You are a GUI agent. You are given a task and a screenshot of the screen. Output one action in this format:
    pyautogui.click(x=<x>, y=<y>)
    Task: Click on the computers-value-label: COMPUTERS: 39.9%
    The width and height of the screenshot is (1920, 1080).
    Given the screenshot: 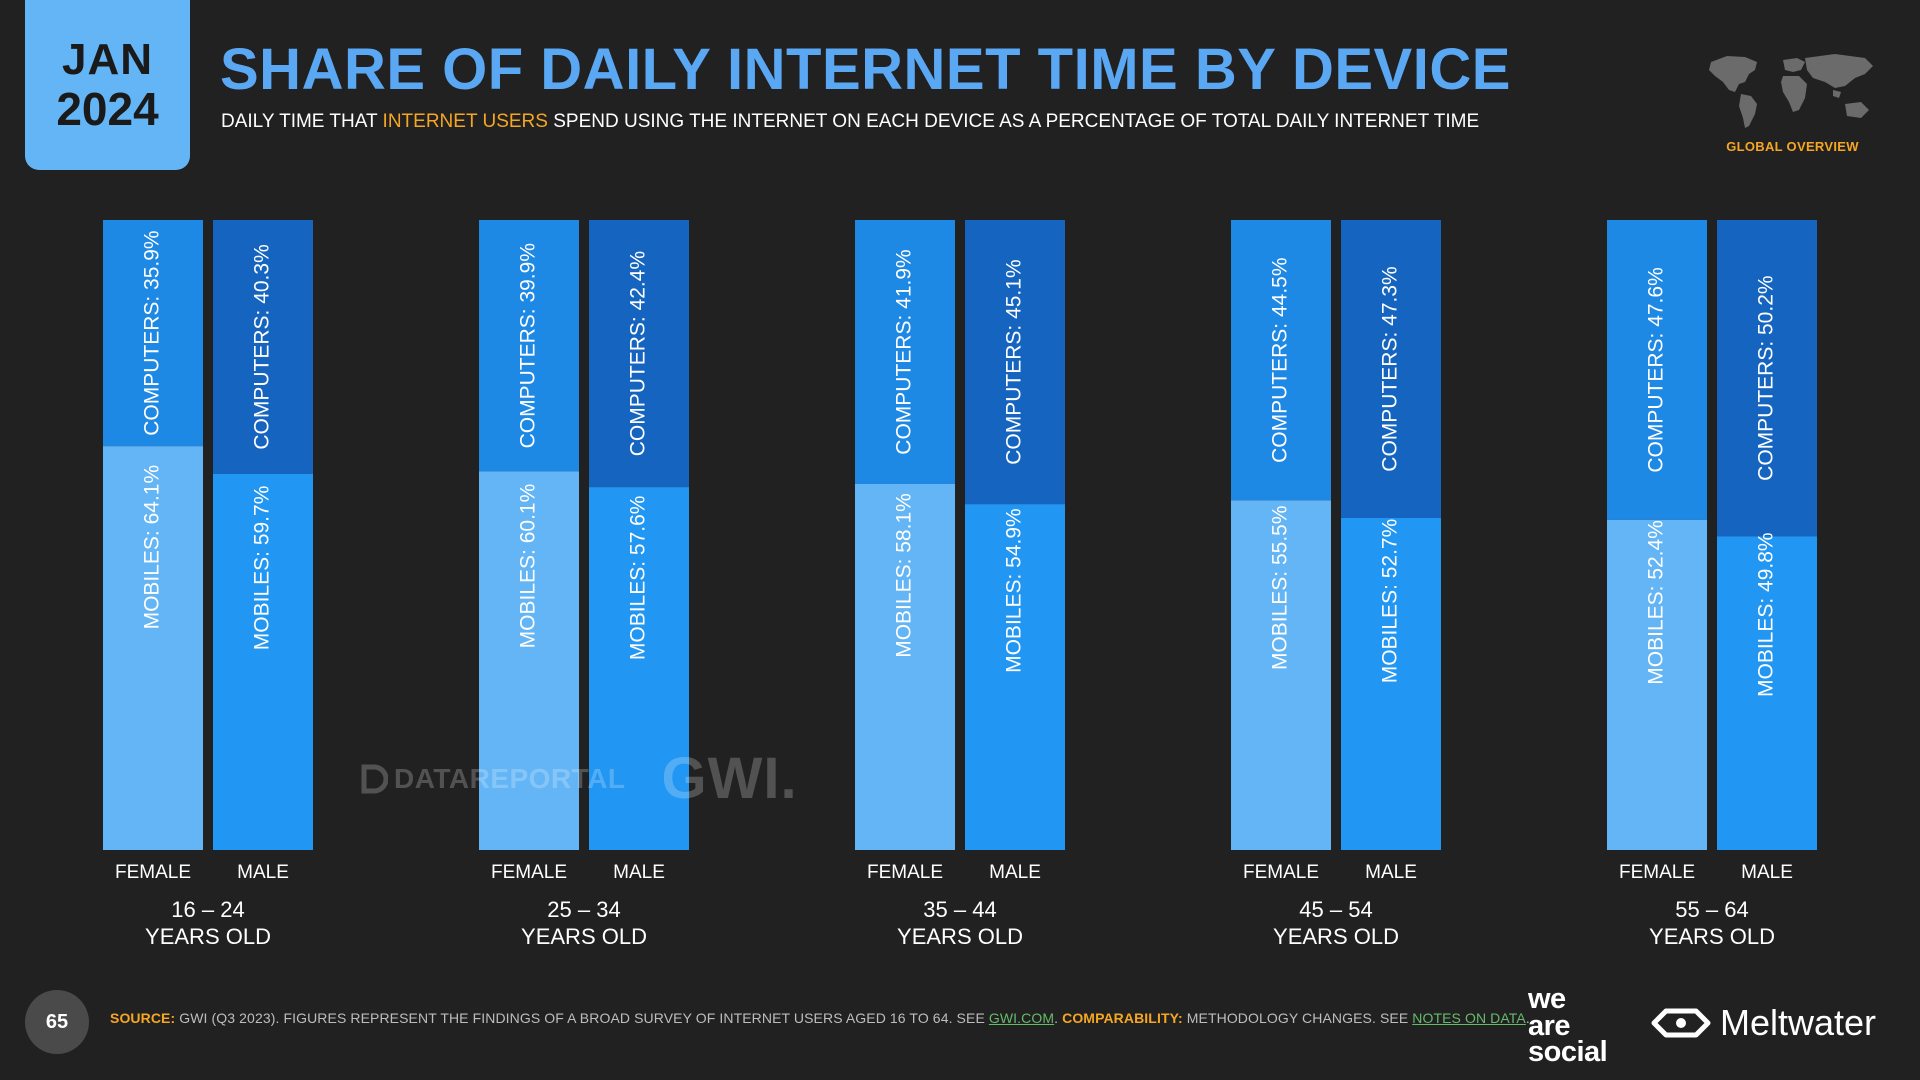 What is the action you would take?
    pyautogui.click(x=528, y=345)
    